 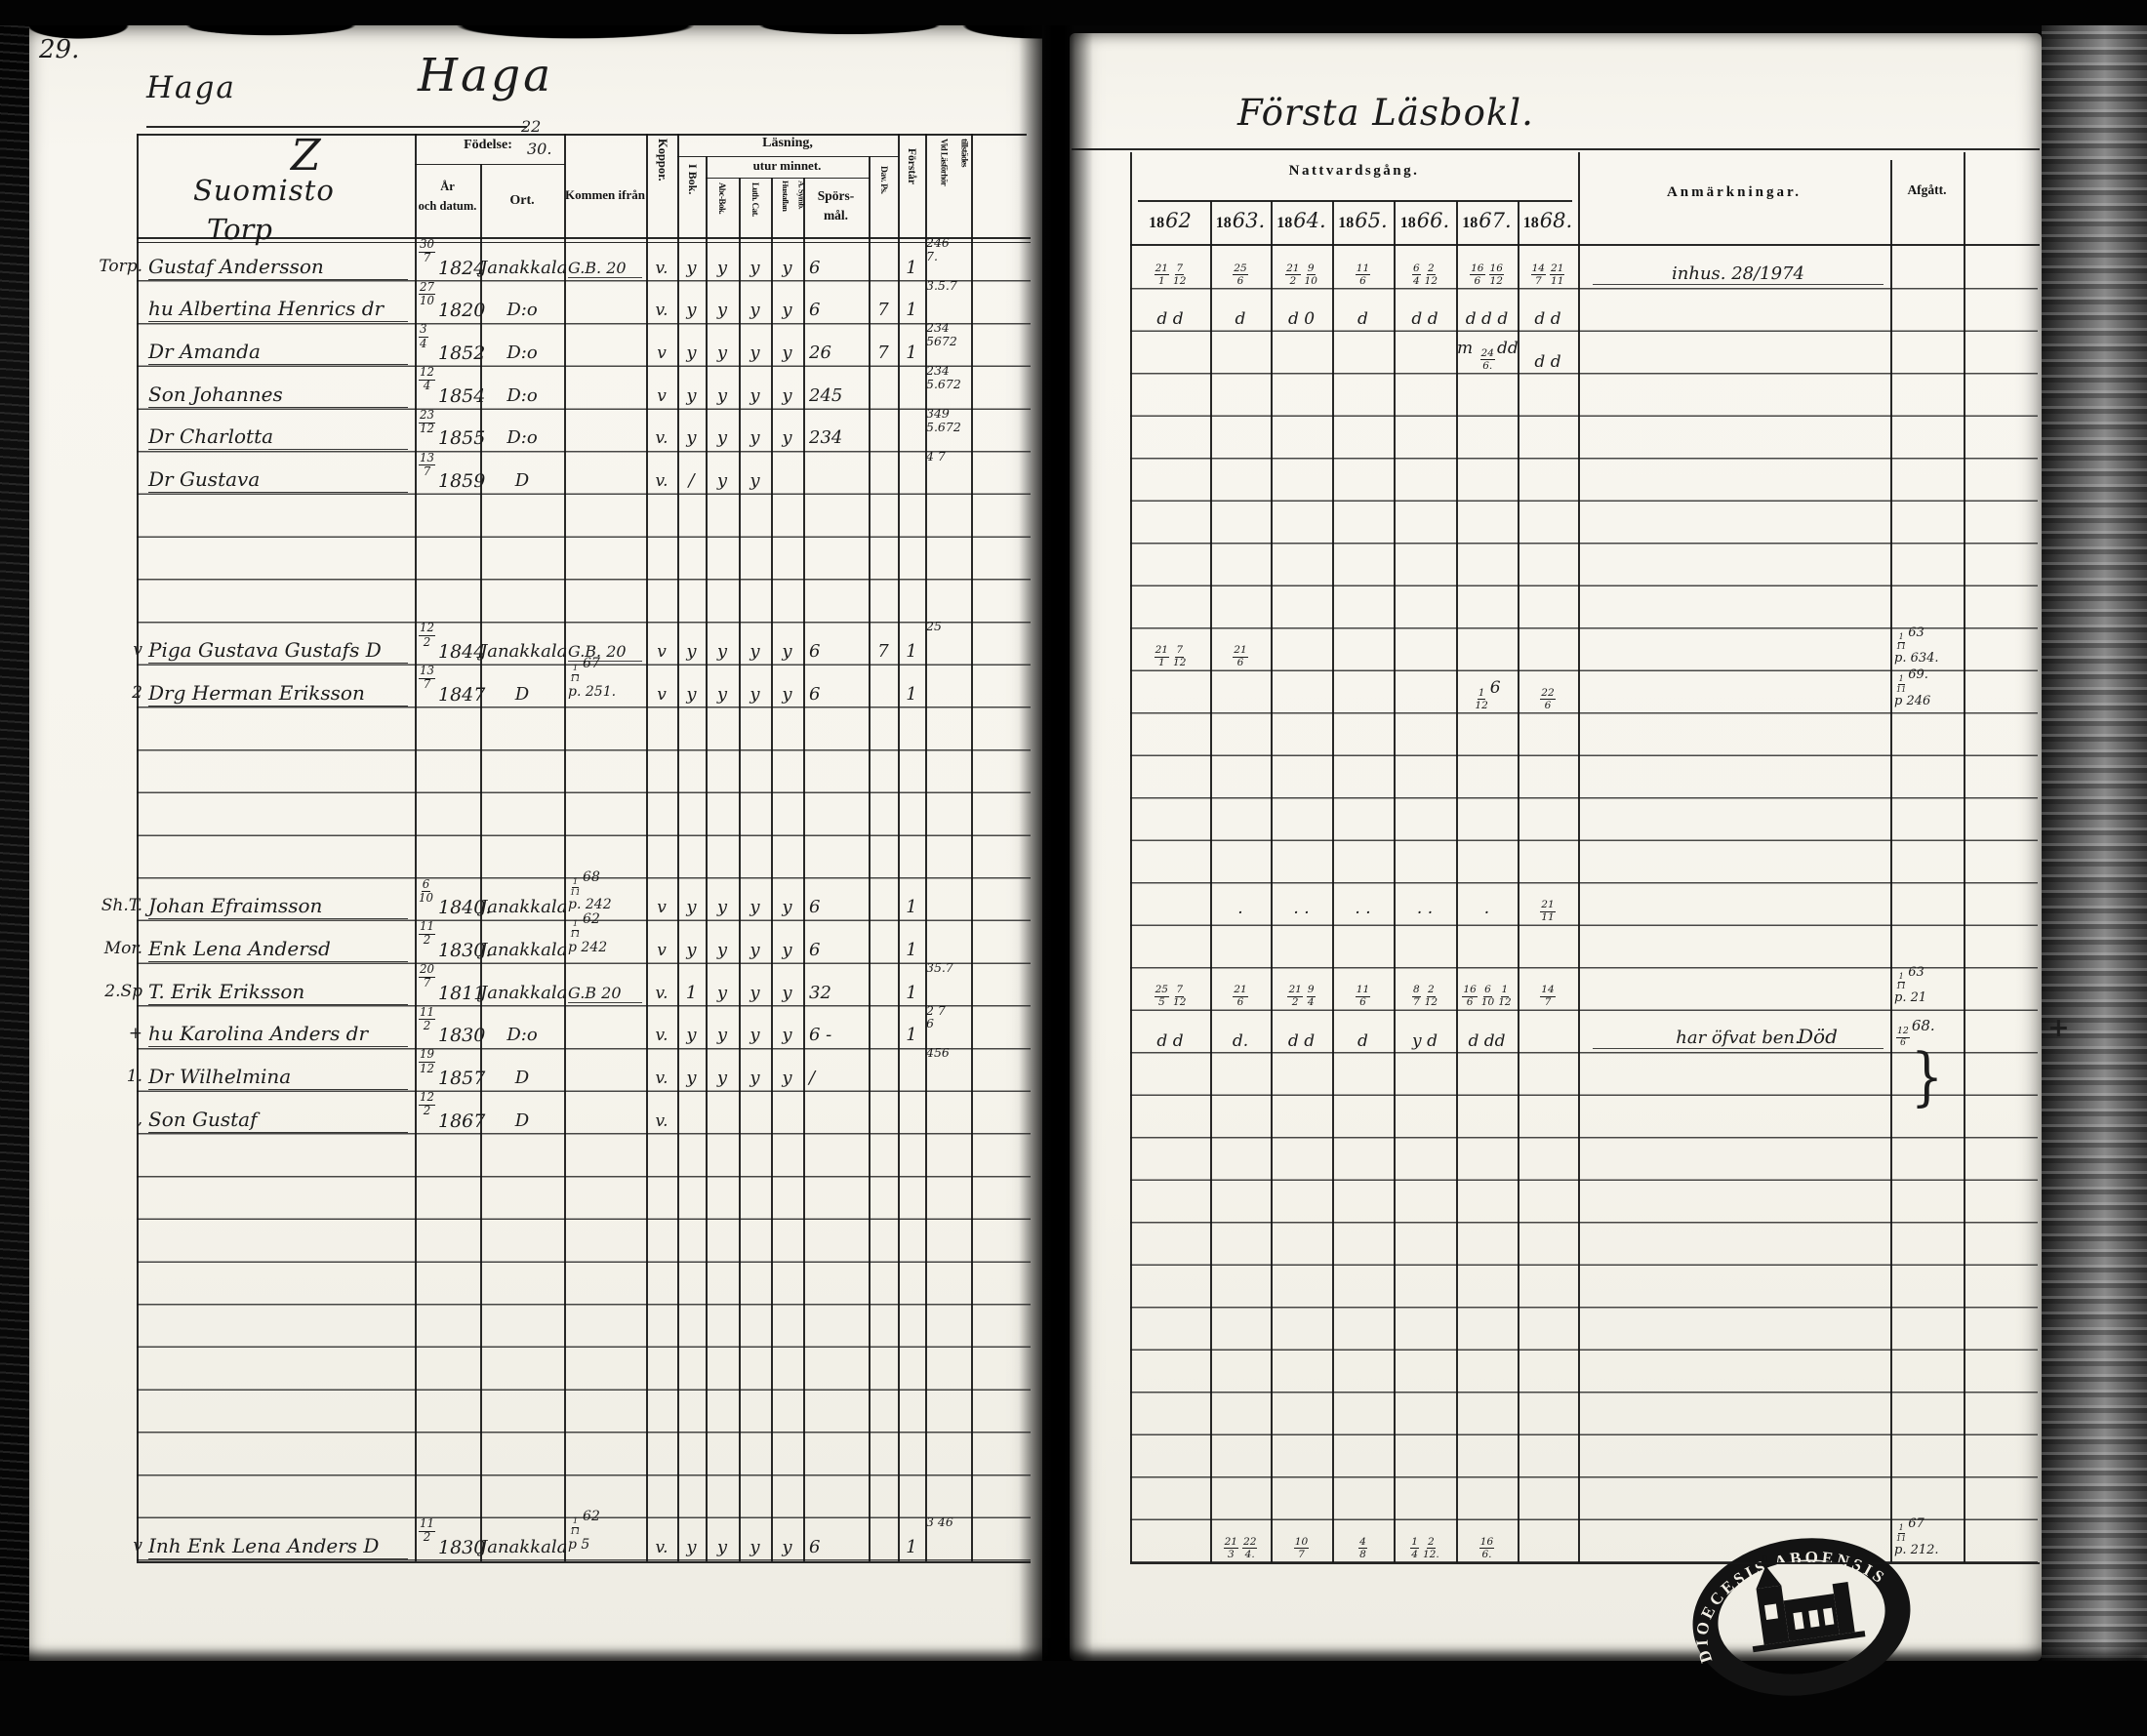 I want to click on year-hand: 66., so click(x=1433, y=220).